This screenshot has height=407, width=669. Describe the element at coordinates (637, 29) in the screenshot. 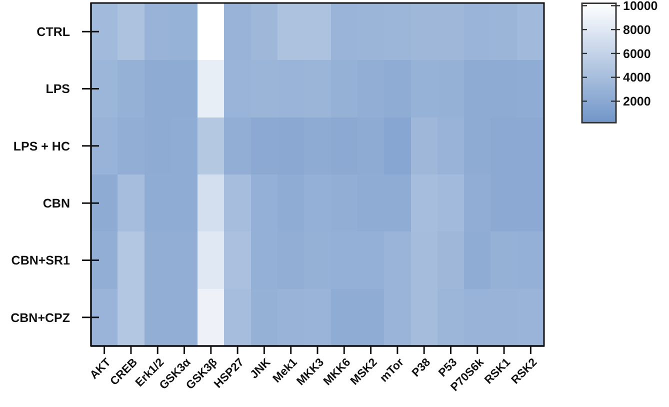

I see `color-bar-label: 8000` at that location.